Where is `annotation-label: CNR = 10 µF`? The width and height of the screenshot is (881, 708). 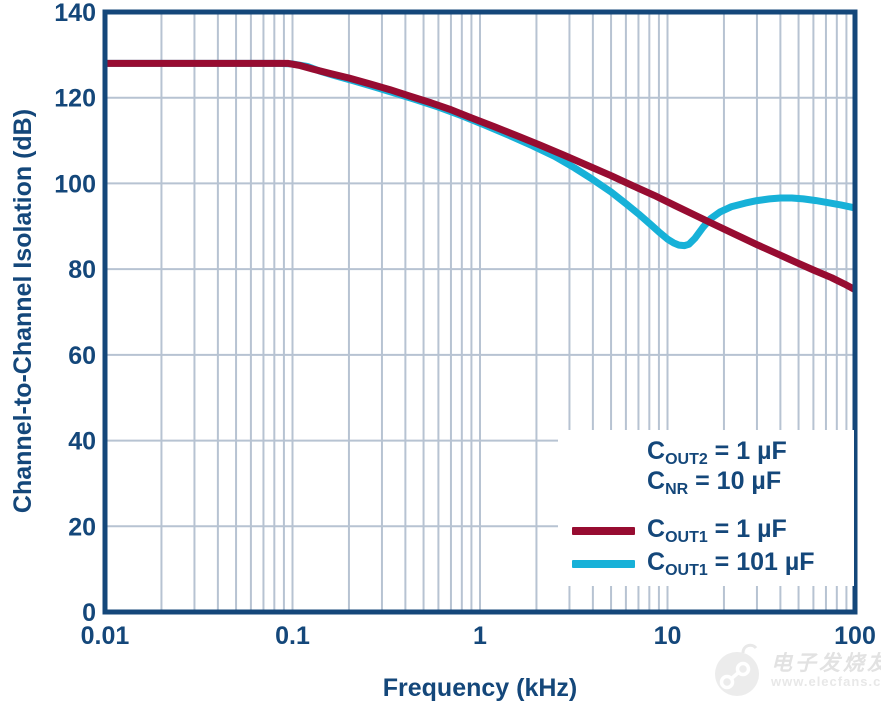 annotation-label: CNR = 10 µF is located at coordinates (714, 482).